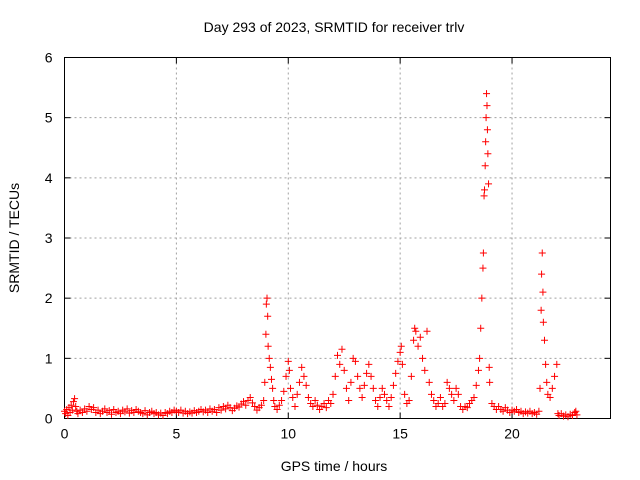 The height and width of the screenshot is (480, 640). Describe the element at coordinates (400, 434) in the screenshot. I see `x-tick-label: 15` at that location.